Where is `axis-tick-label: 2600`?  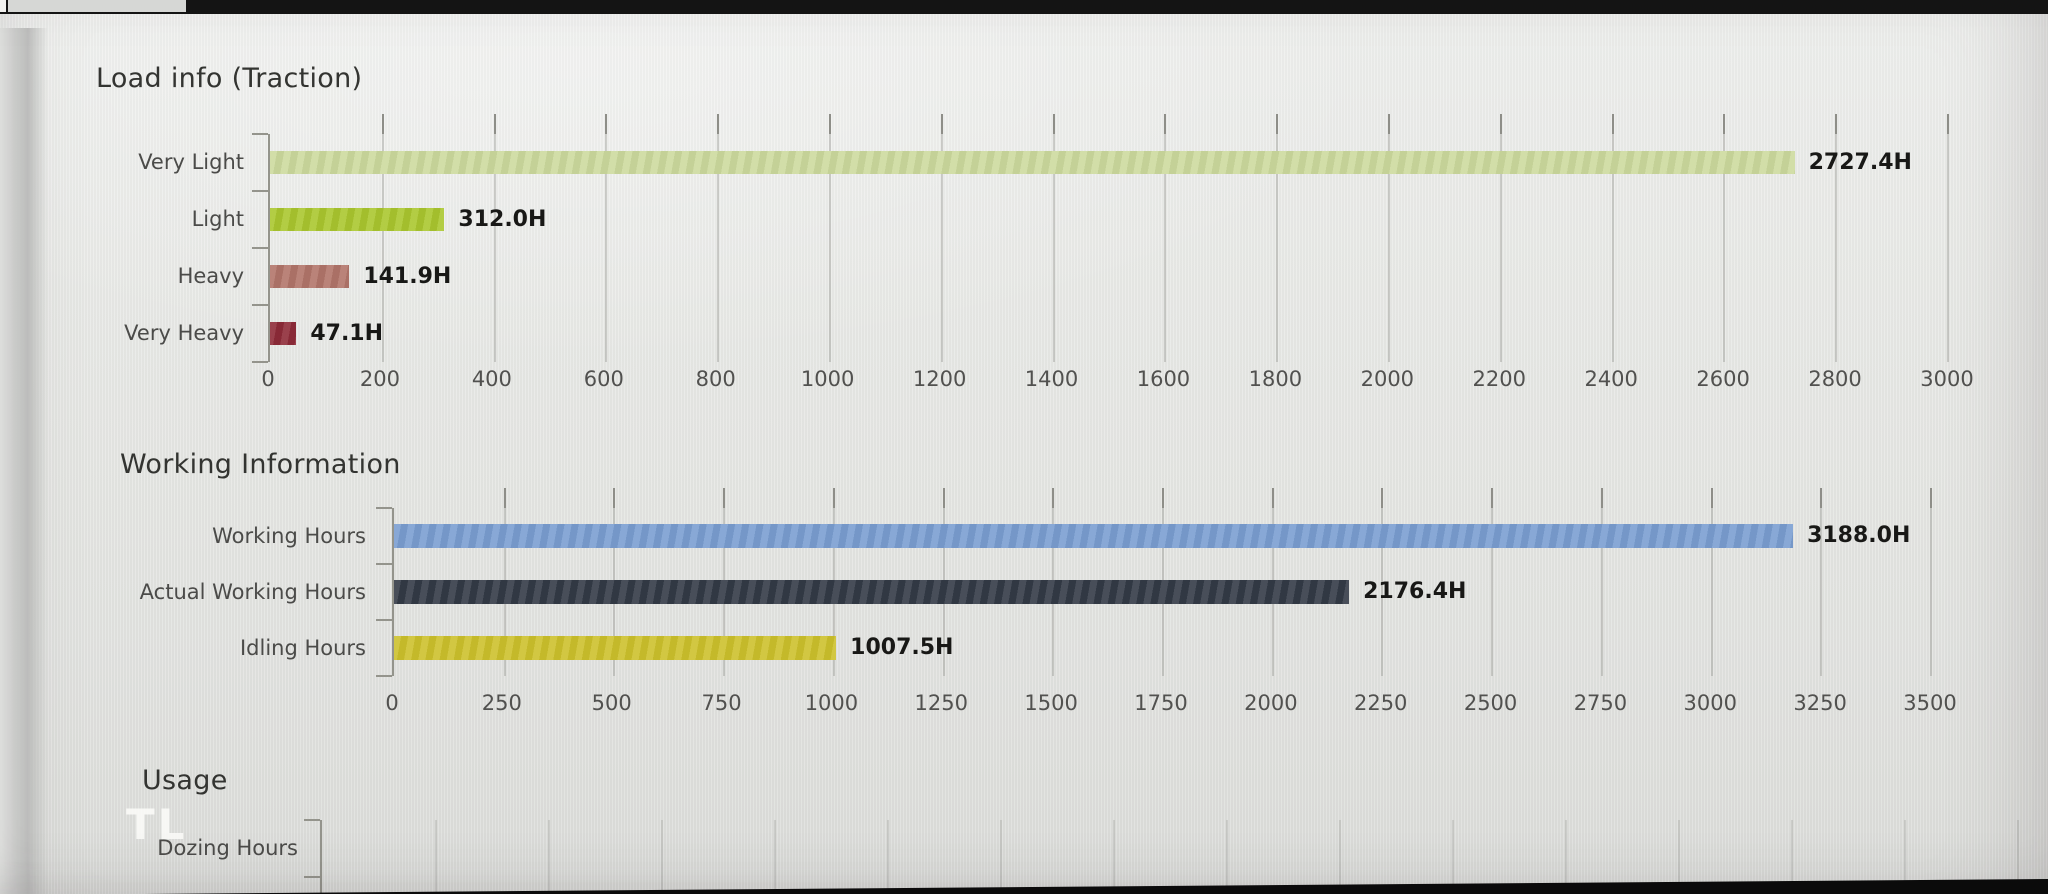 axis-tick-label: 2600 is located at coordinates (1723, 379).